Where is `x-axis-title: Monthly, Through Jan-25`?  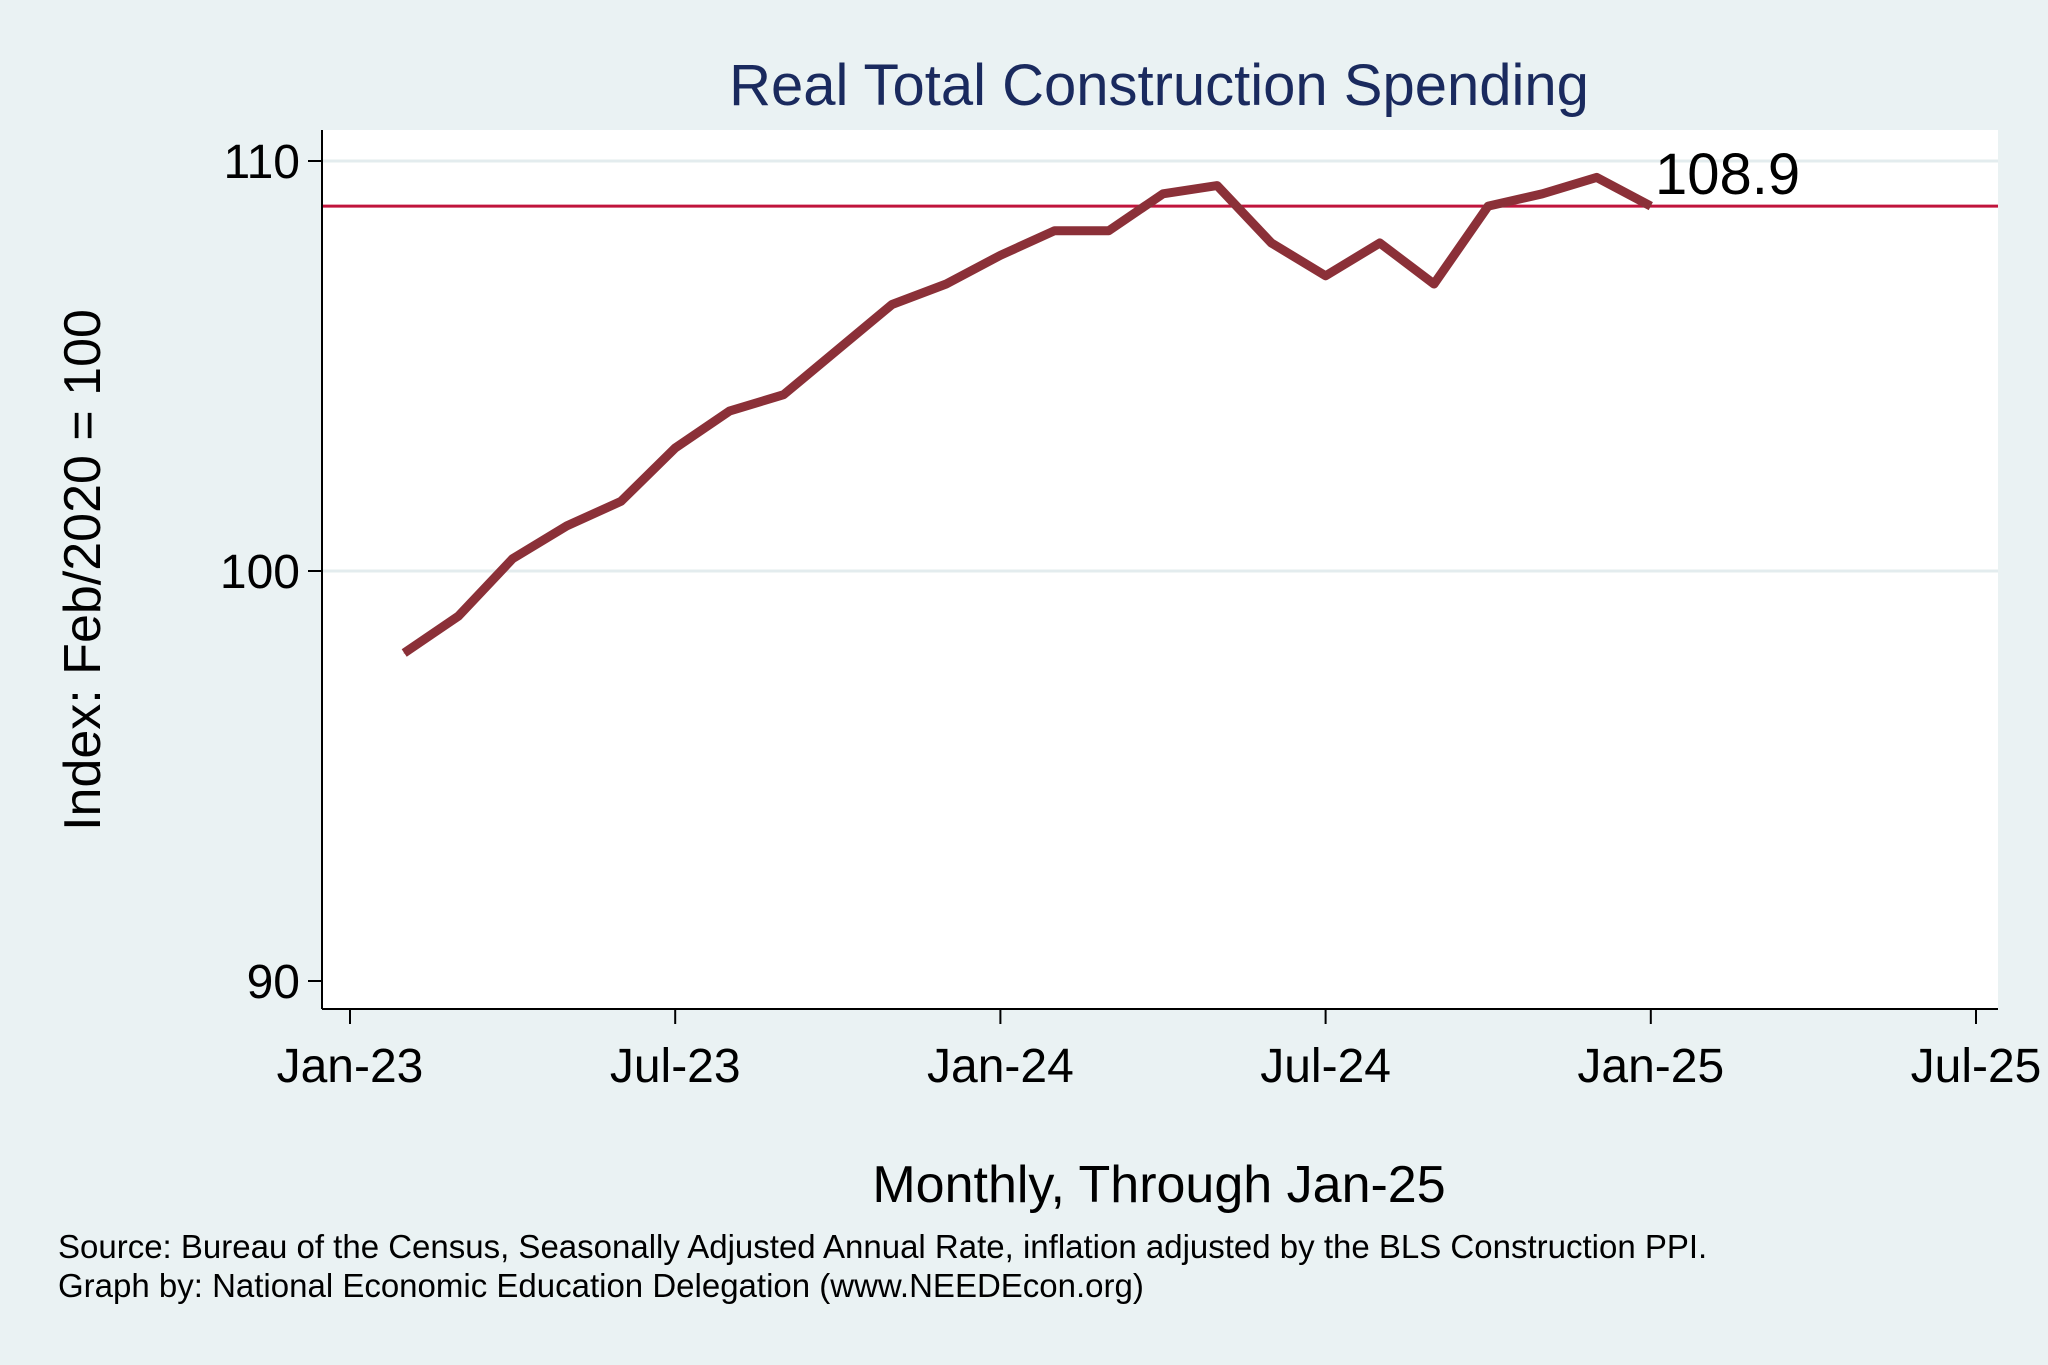
x-axis-title: Monthly, Through Jan-25 is located at coordinates (1158, 1185).